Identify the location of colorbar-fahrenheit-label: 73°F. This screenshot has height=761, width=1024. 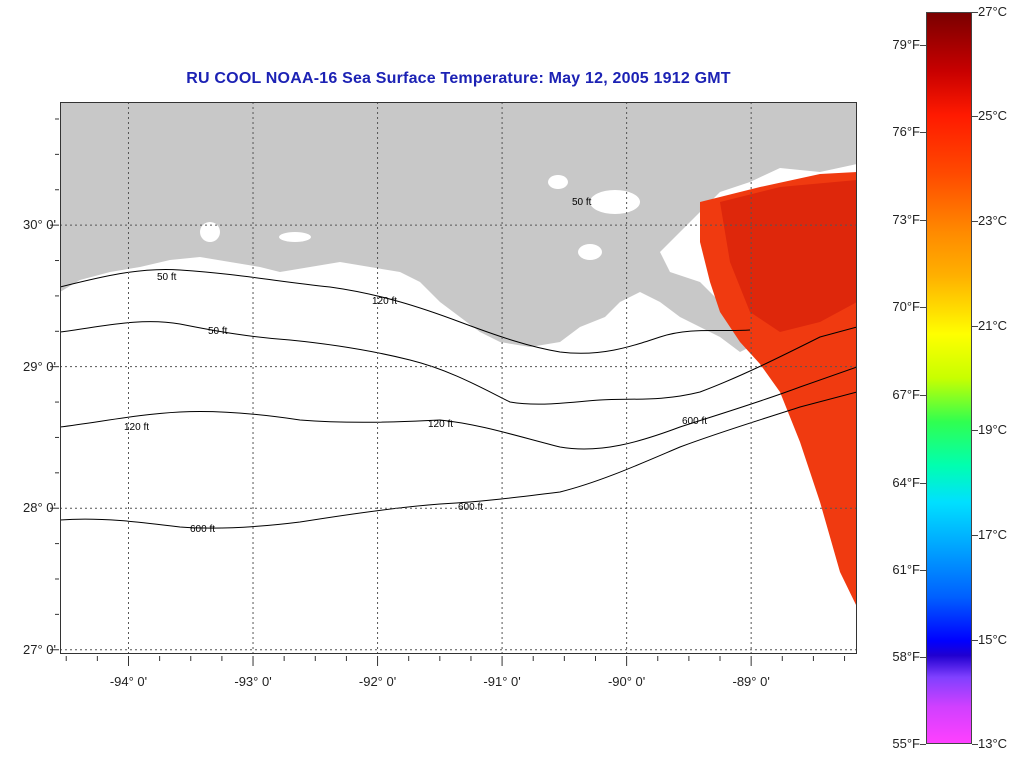
(906, 219).